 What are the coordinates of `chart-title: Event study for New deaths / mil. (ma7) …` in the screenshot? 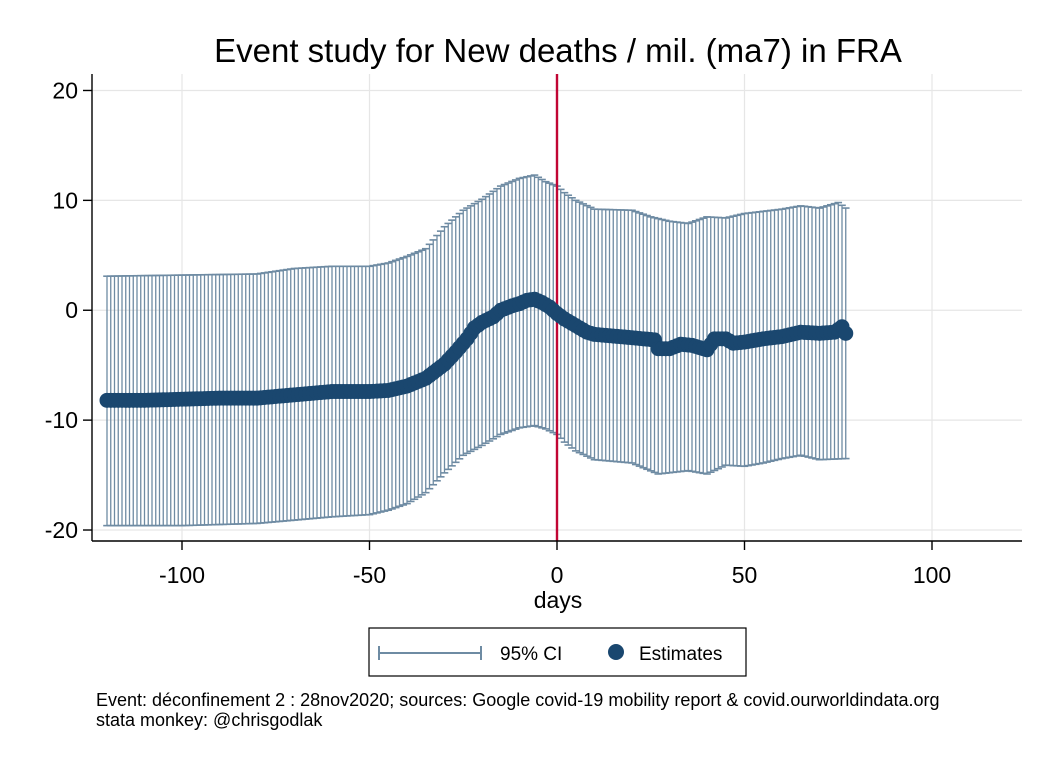 It's located at (558, 50).